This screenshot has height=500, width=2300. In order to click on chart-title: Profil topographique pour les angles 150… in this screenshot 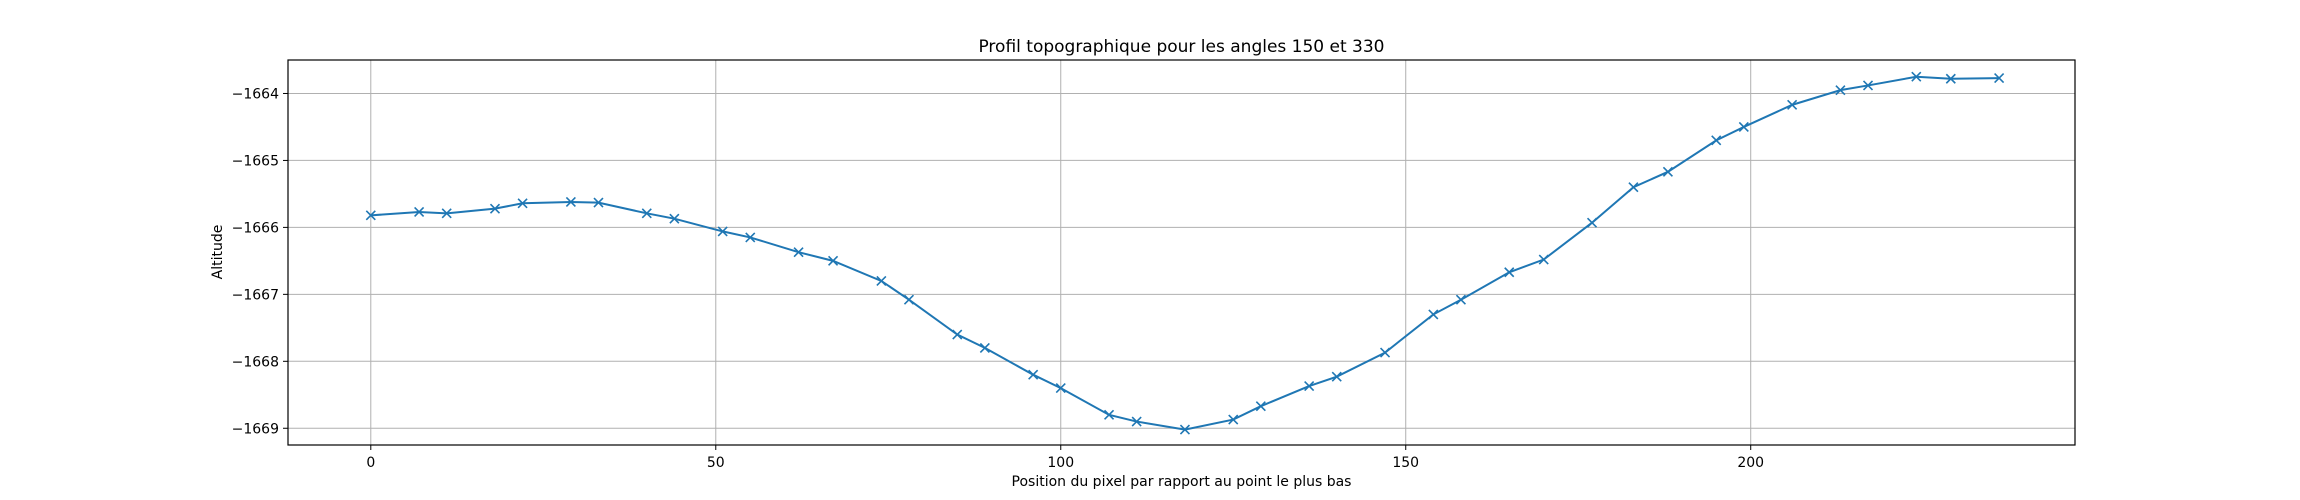, I will do `click(1181, 47)`.